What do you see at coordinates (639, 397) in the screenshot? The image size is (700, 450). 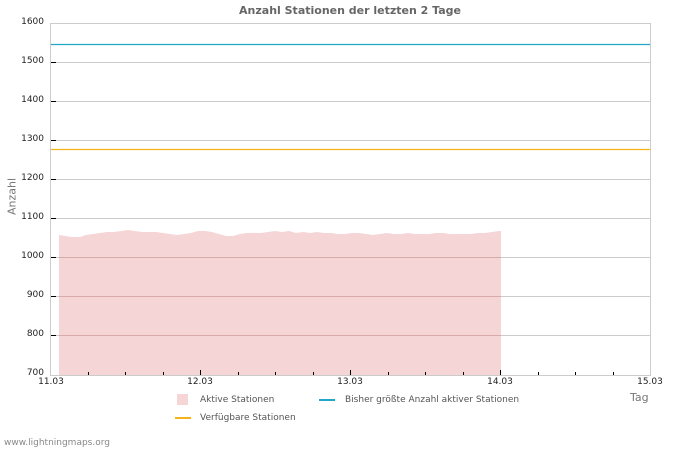 I see `x-axis-label: Tag` at bounding box center [639, 397].